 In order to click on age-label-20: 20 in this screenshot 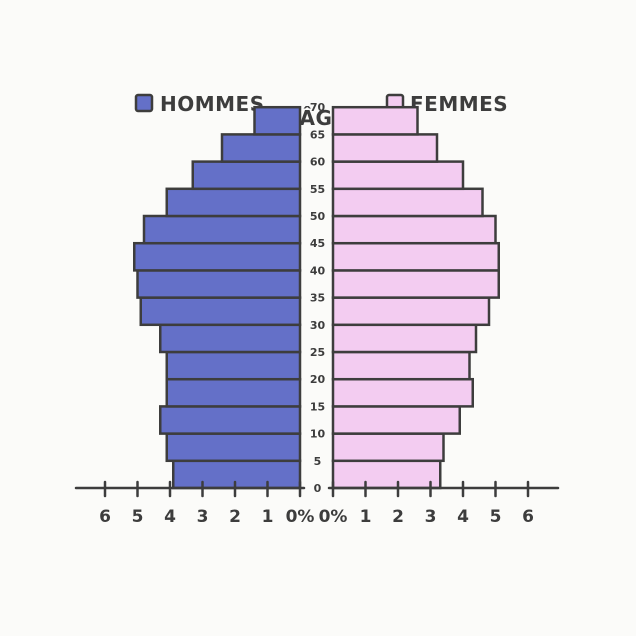, I will do `click(318, 379)`.